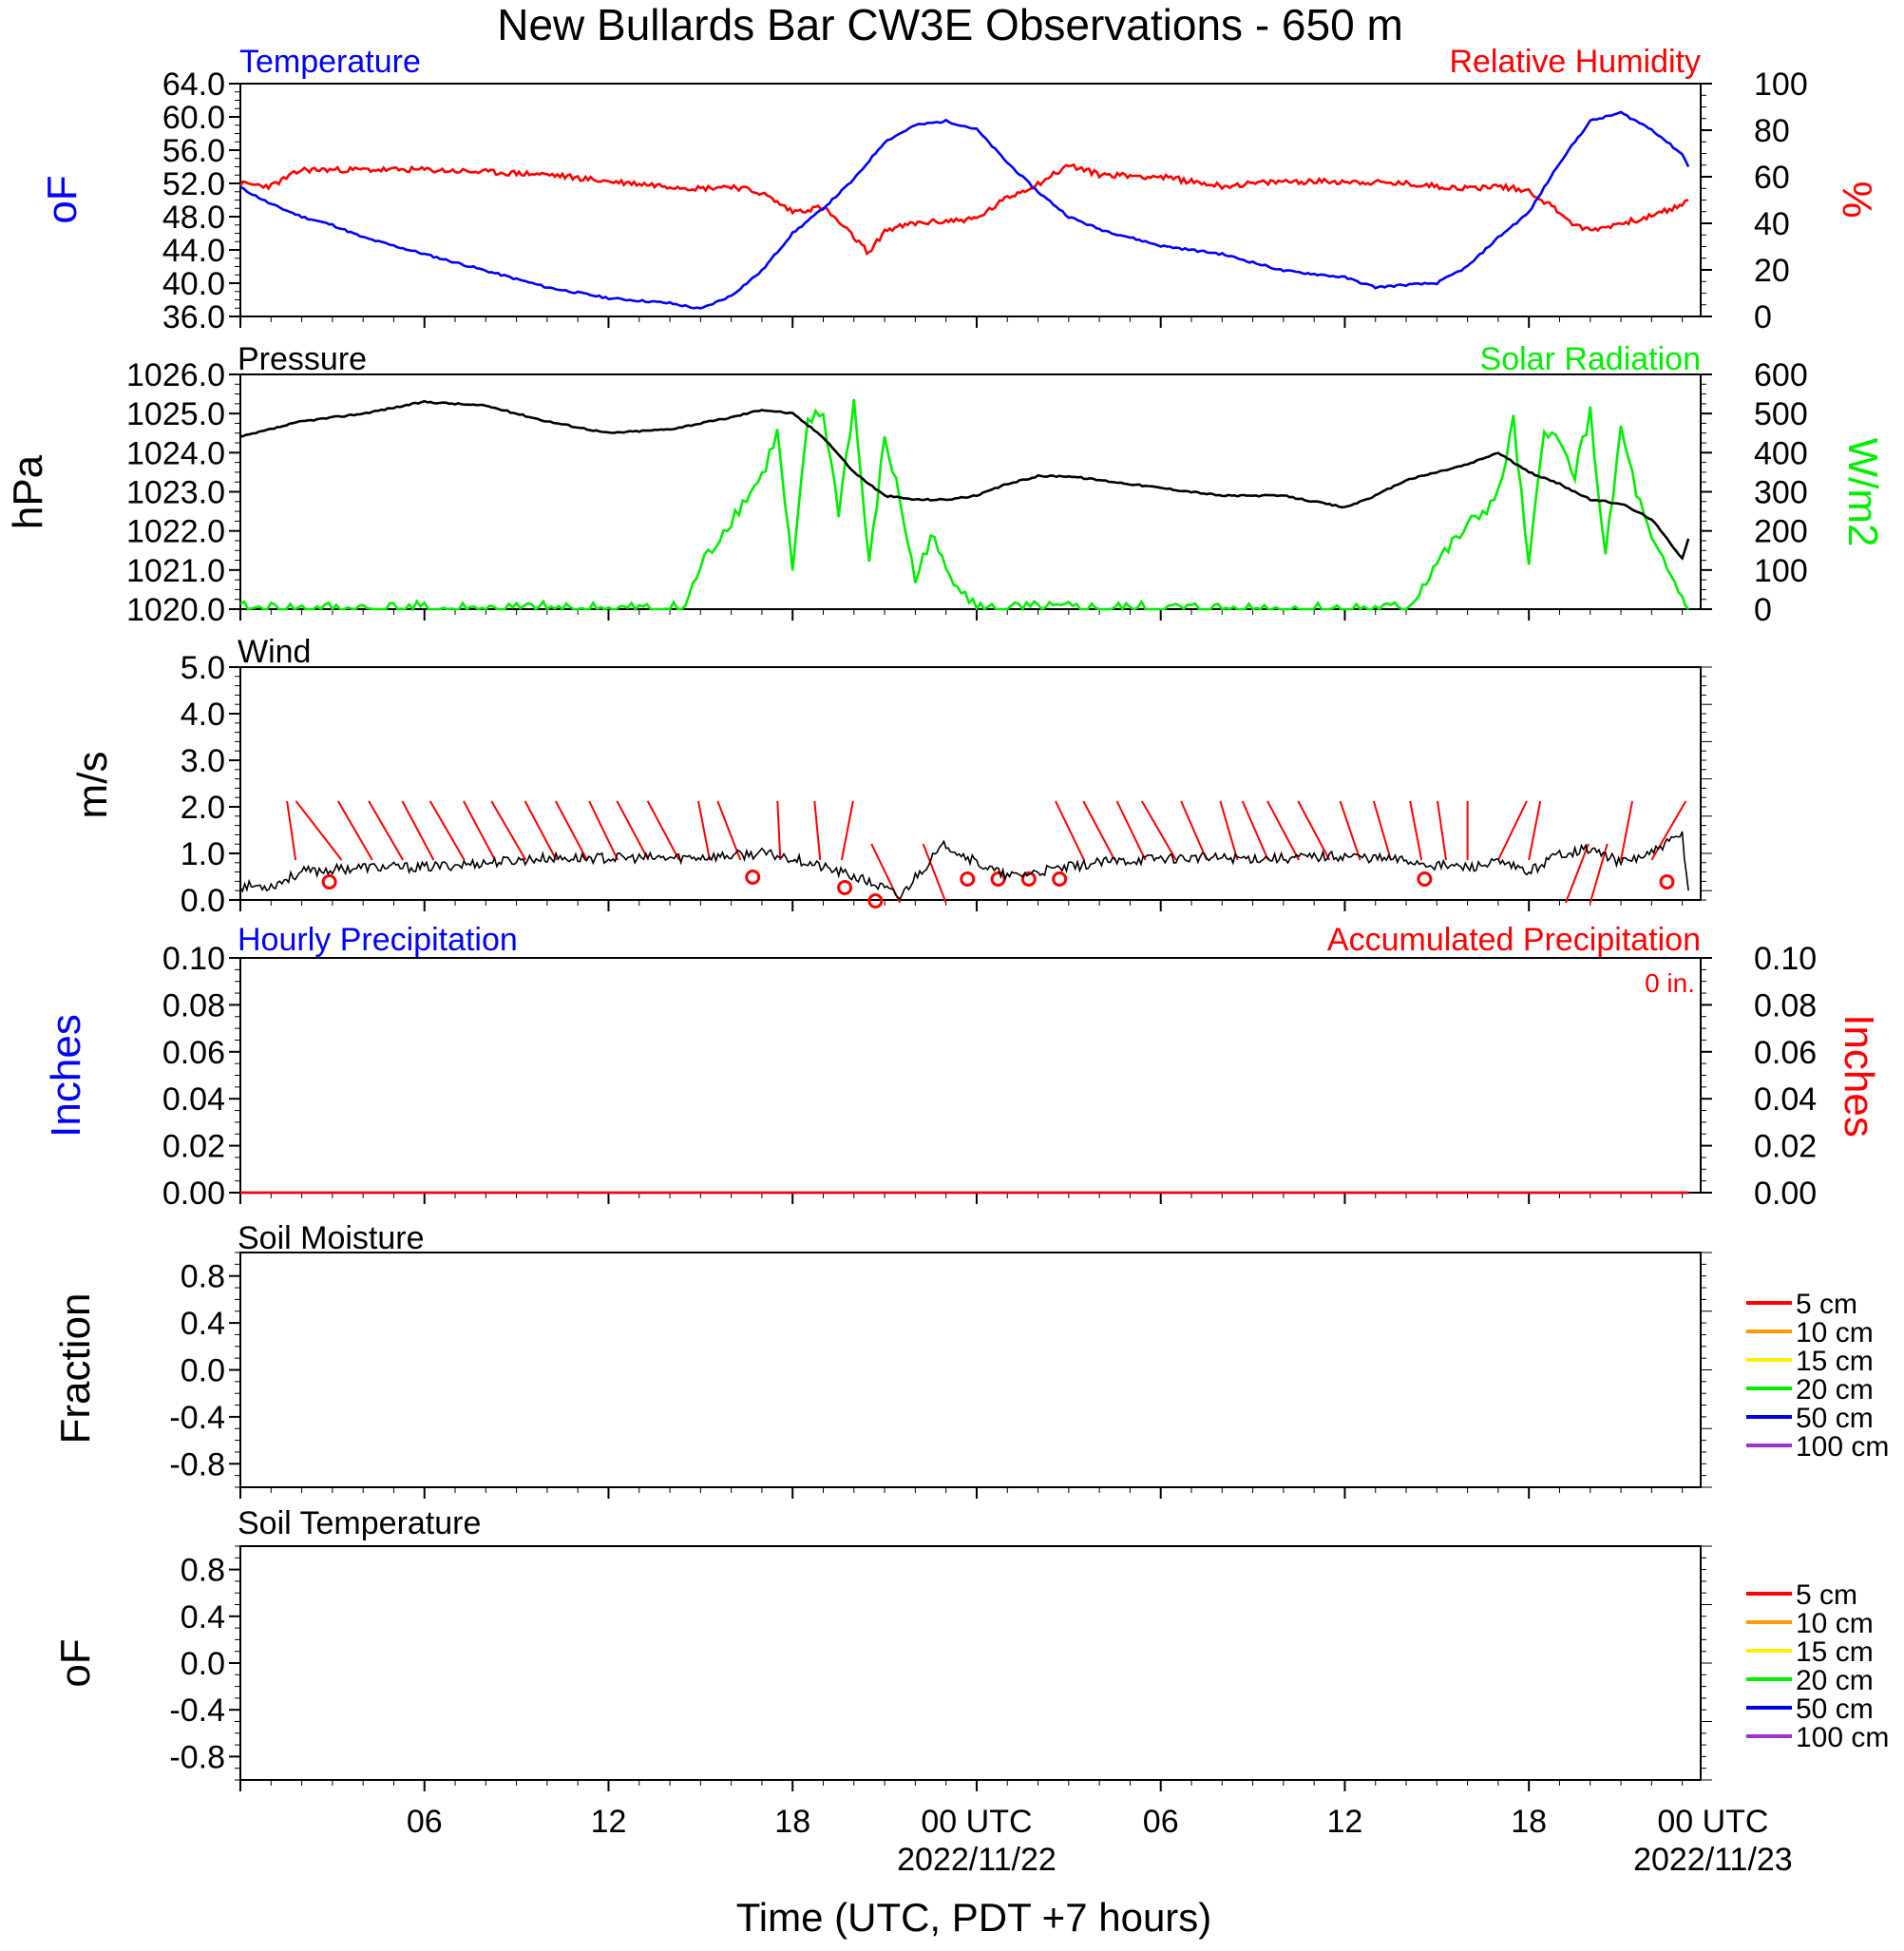 The width and height of the screenshot is (1904, 1951). I want to click on legend-label: 10 cm, so click(1835, 1624).